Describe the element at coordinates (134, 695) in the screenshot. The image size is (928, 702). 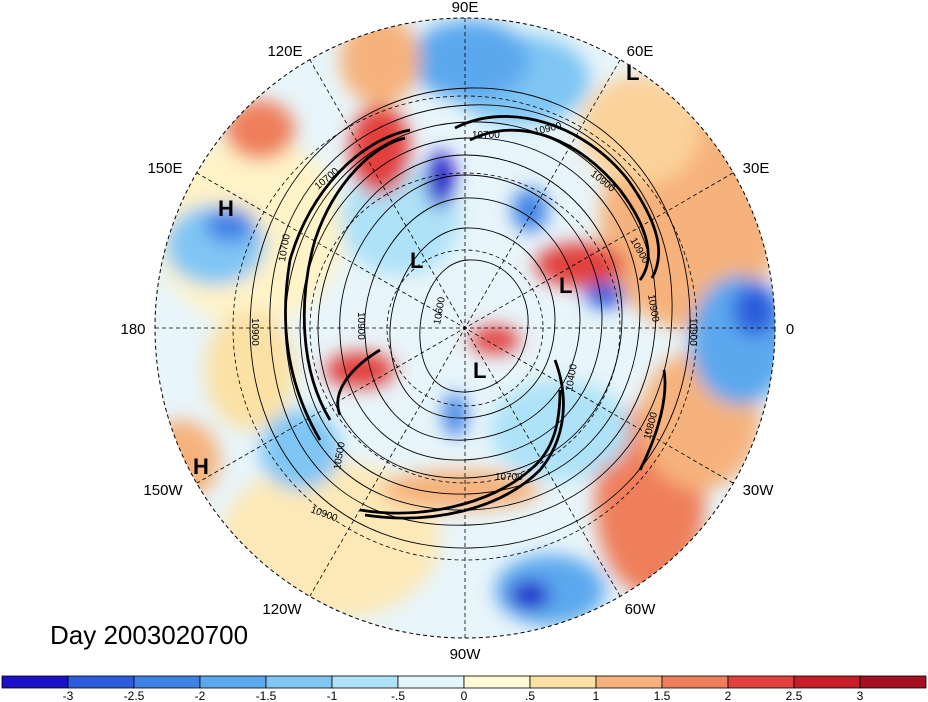
I see `colorbar-tick-label: -2.5` at that location.